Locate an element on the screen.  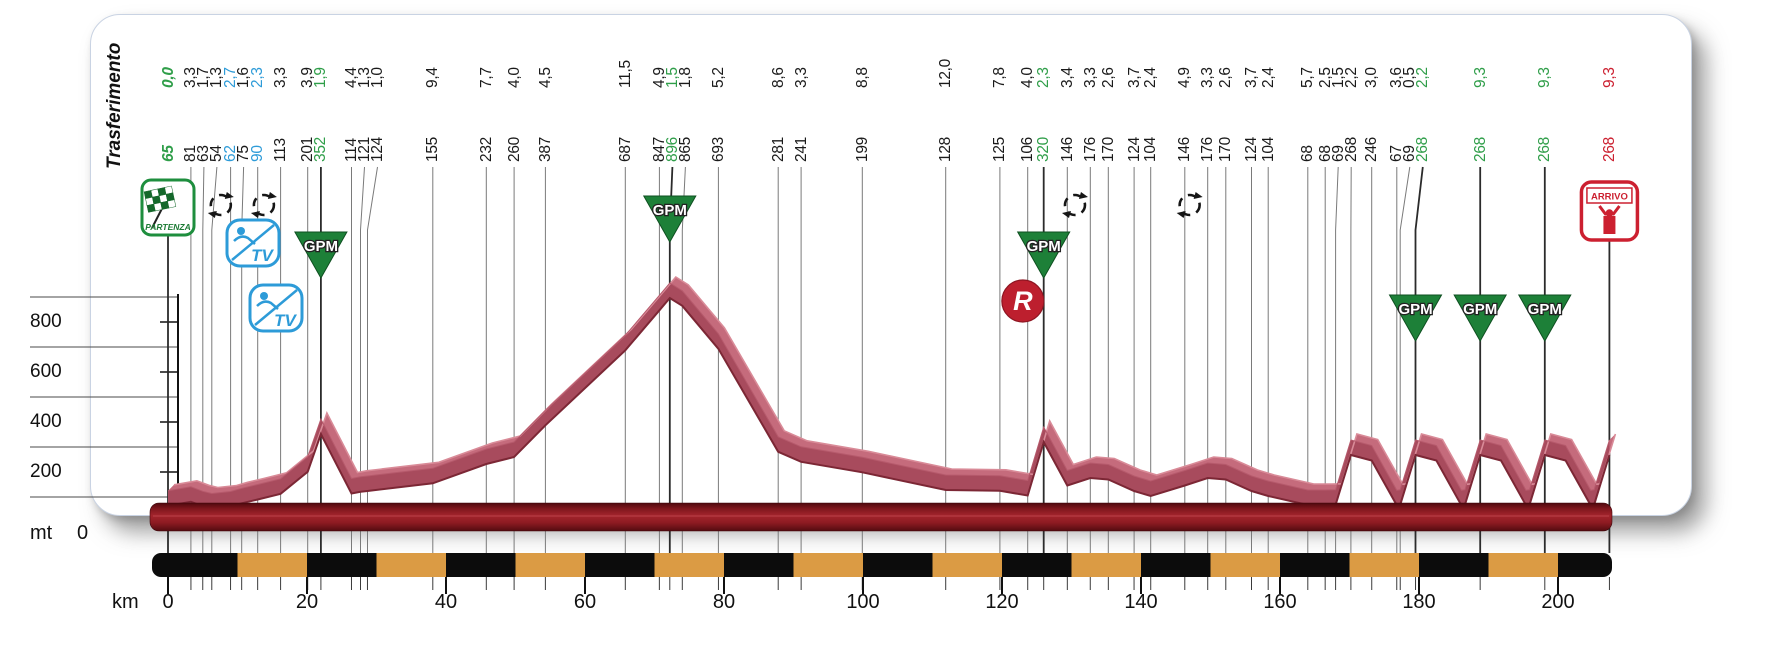
elevation-label: 155 is located at coordinates (433, 149).